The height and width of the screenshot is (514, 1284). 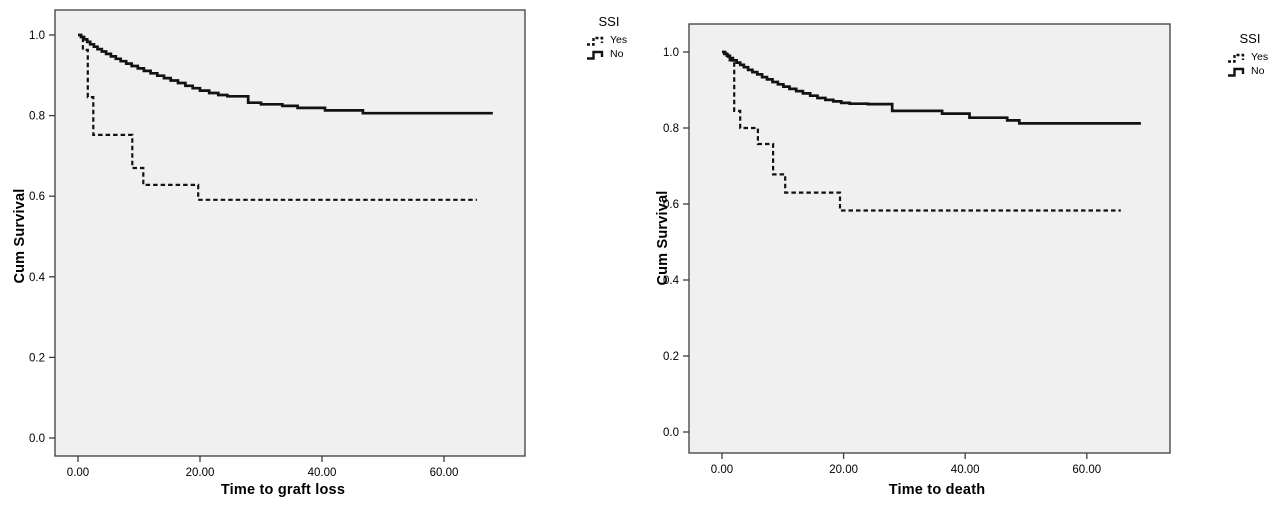 What do you see at coordinates (937, 490) in the screenshot?
I see `x-axis-title: Time to death` at bounding box center [937, 490].